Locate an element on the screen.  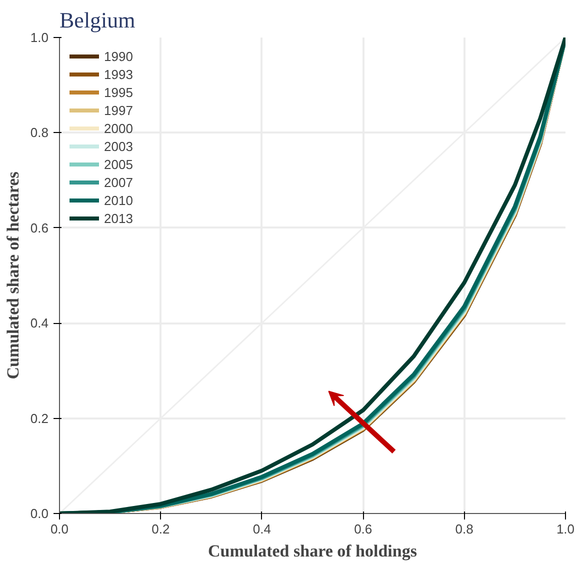
chart-title: Belgium is located at coordinates (98, 20).